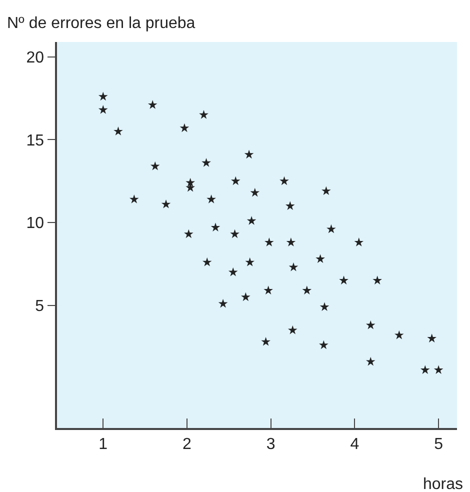 The image size is (470, 492). Describe the element at coordinates (35, 223) in the screenshot. I see `y-tick-label: 10` at that location.